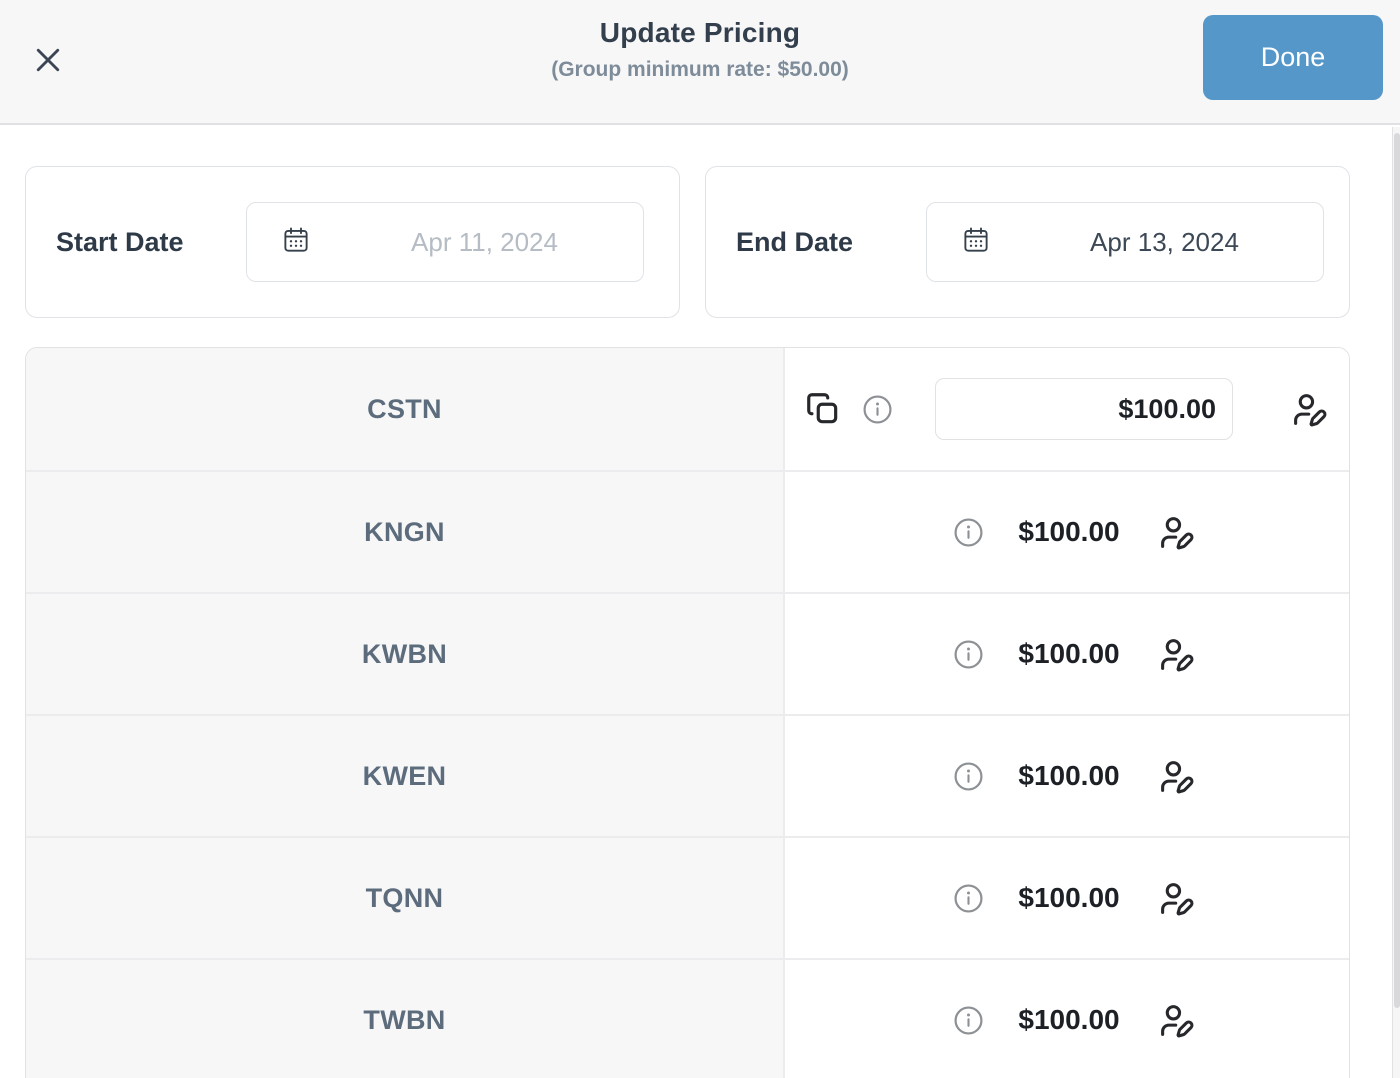 The width and height of the screenshot is (1400, 1078). I want to click on row-code-label: KWBN, so click(404, 653).